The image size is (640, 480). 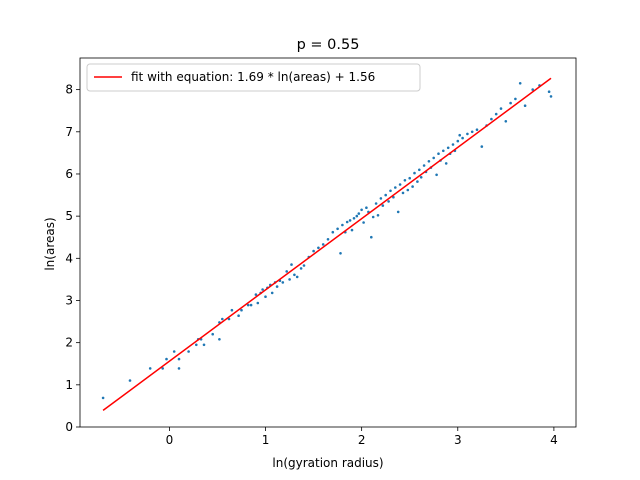 What do you see at coordinates (69, 216) in the screenshot?
I see `y-tick-label: 5` at bounding box center [69, 216].